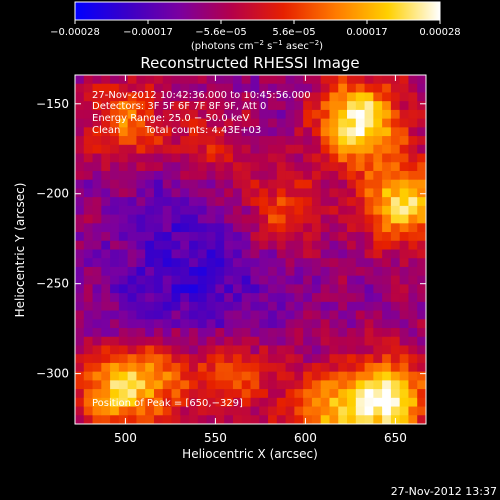  Describe the element at coordinates (250, 454) in the screenshot. I see `x-axis-label: Heliocentric X (arcsec)` at that location.